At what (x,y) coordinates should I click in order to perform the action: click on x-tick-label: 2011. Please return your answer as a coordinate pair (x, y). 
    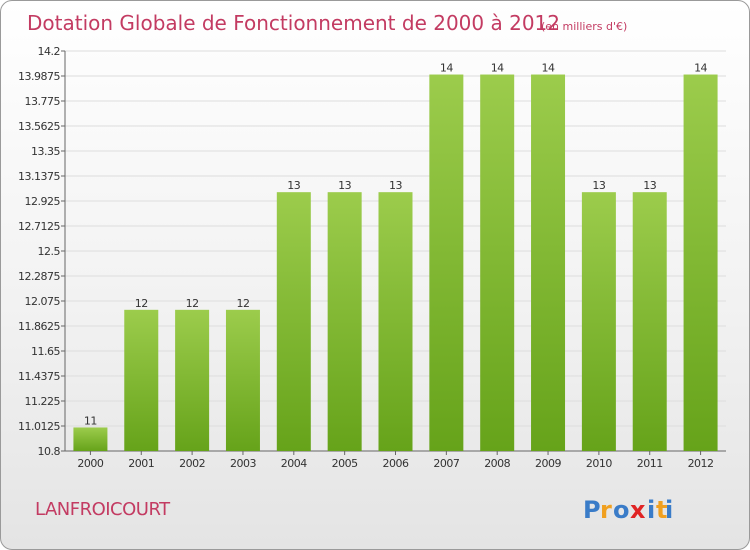
    Looking at the image, I should click on (650, 463).